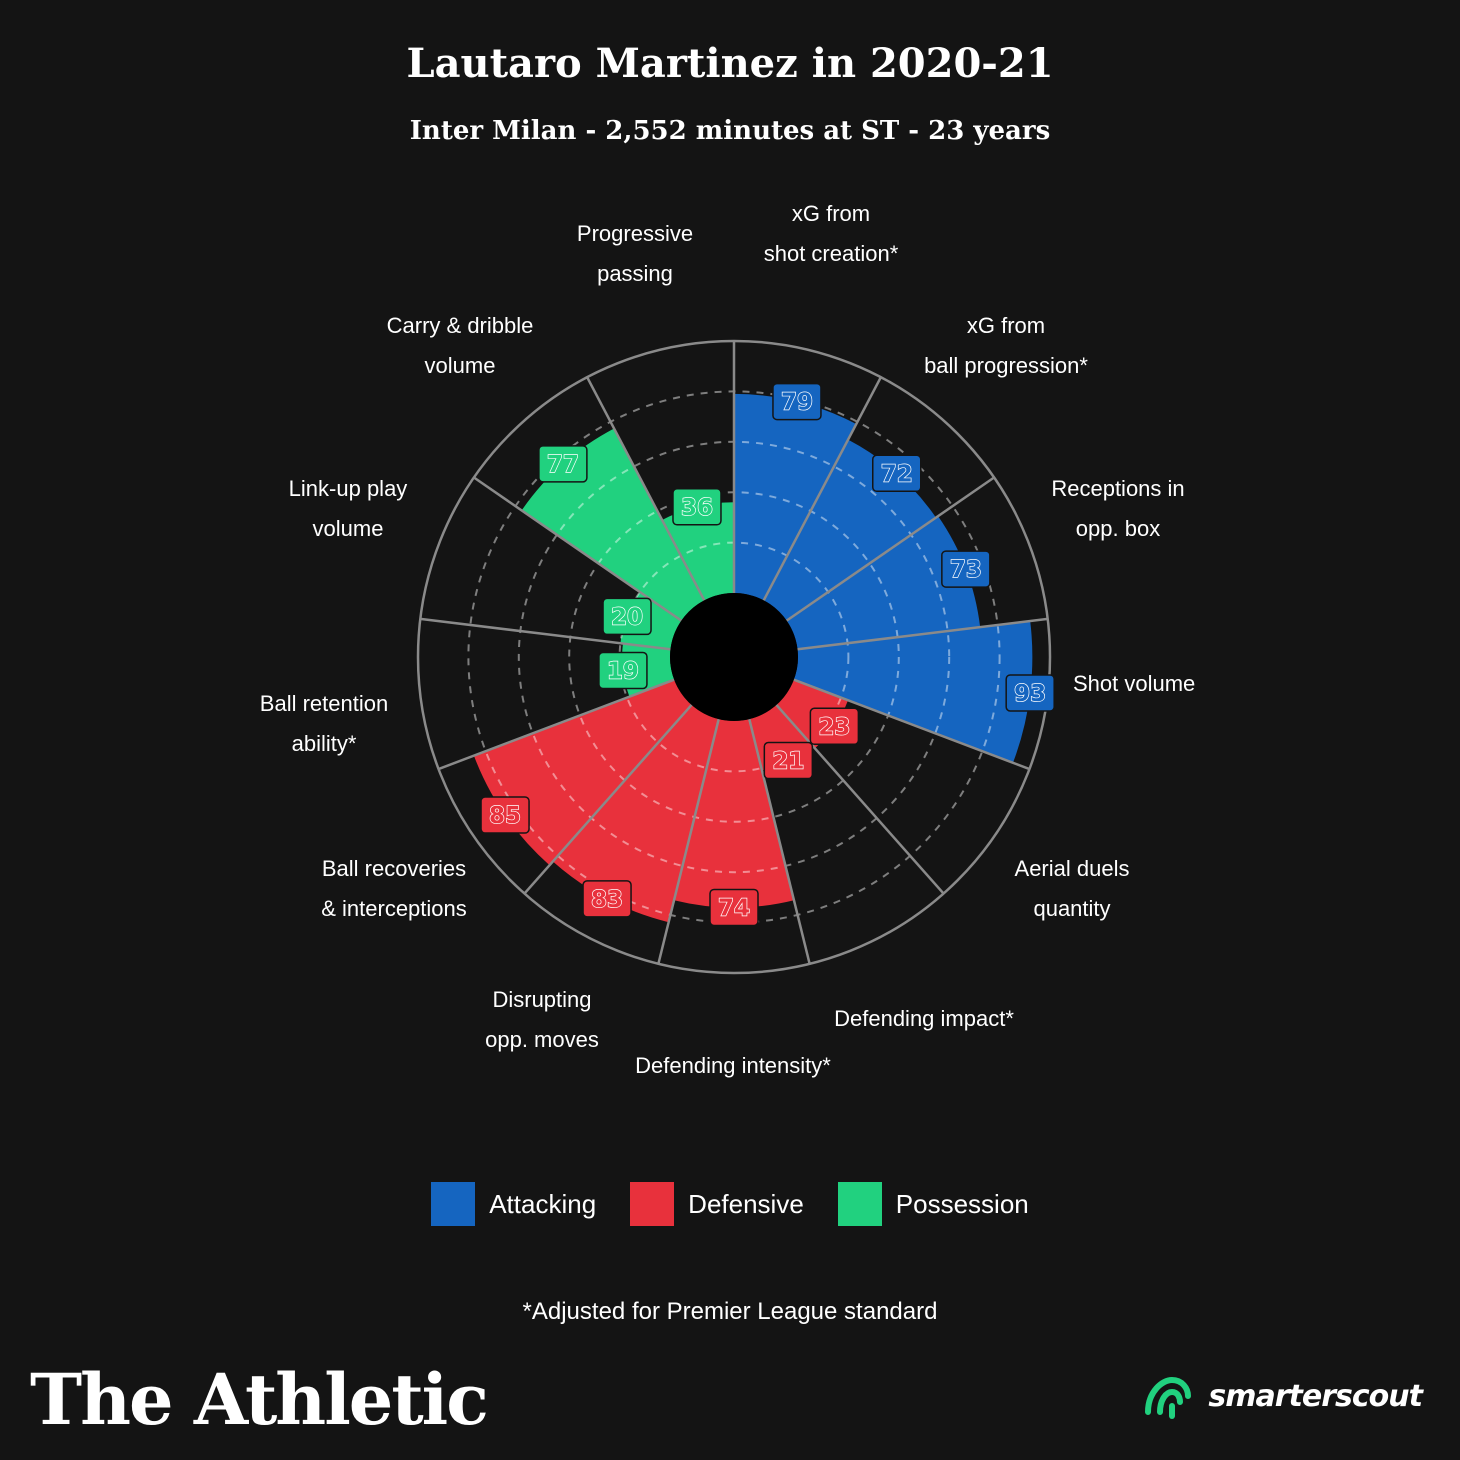 Image resolution: width=1460 pixels, height=1460 pixels. Describe the element at coordinates (542, 1019) in the screenshot. I see `axis-label-8: Disrupting opp. moves` at that location.